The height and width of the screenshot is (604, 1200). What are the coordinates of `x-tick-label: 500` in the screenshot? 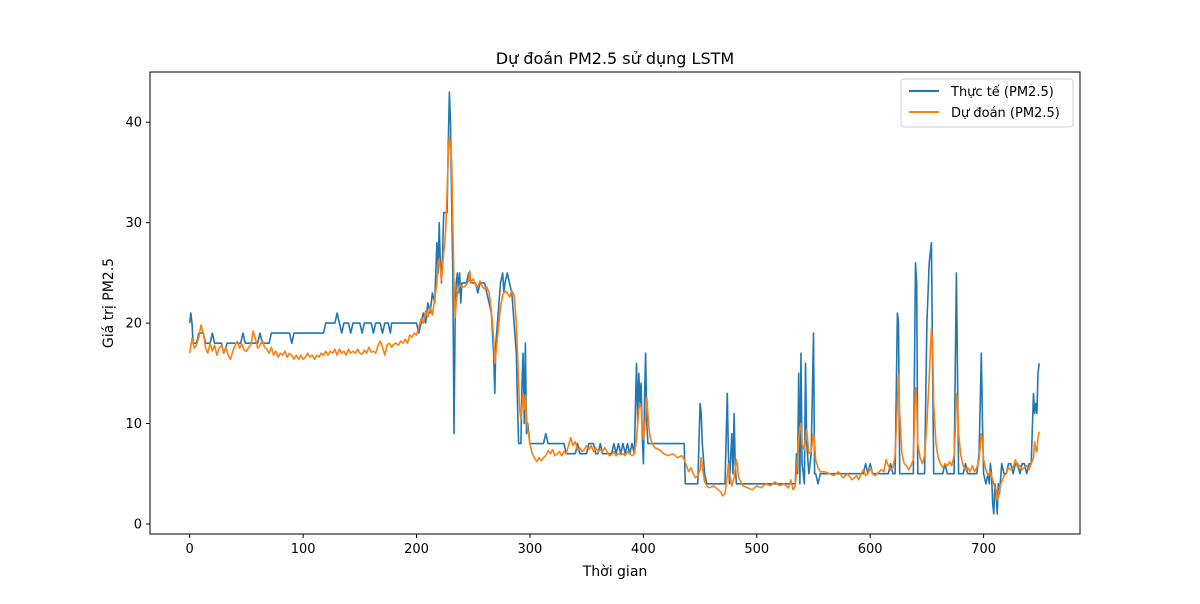 It's located at (756, 549).